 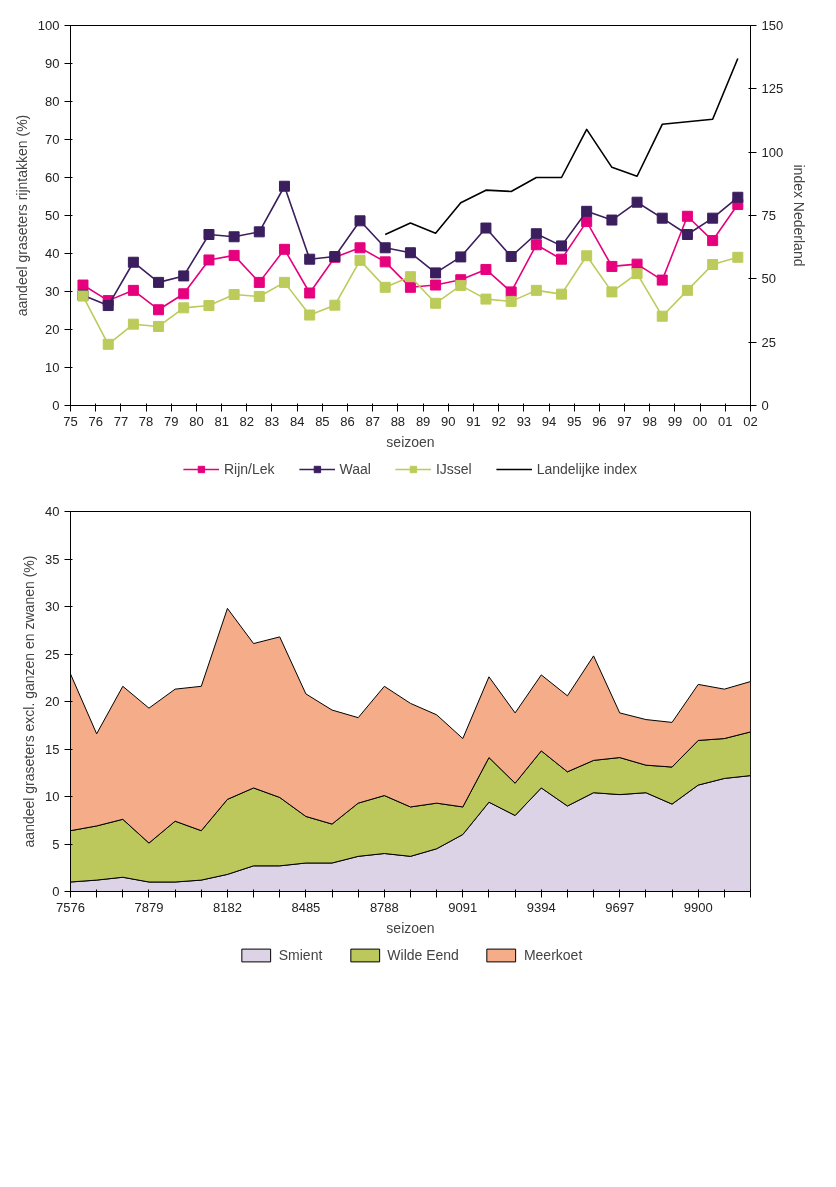 What do you see at coordinates (553, 955) in the screenshot?
I see `legend-label: Meerkoet` at bounding box center [553, 955].